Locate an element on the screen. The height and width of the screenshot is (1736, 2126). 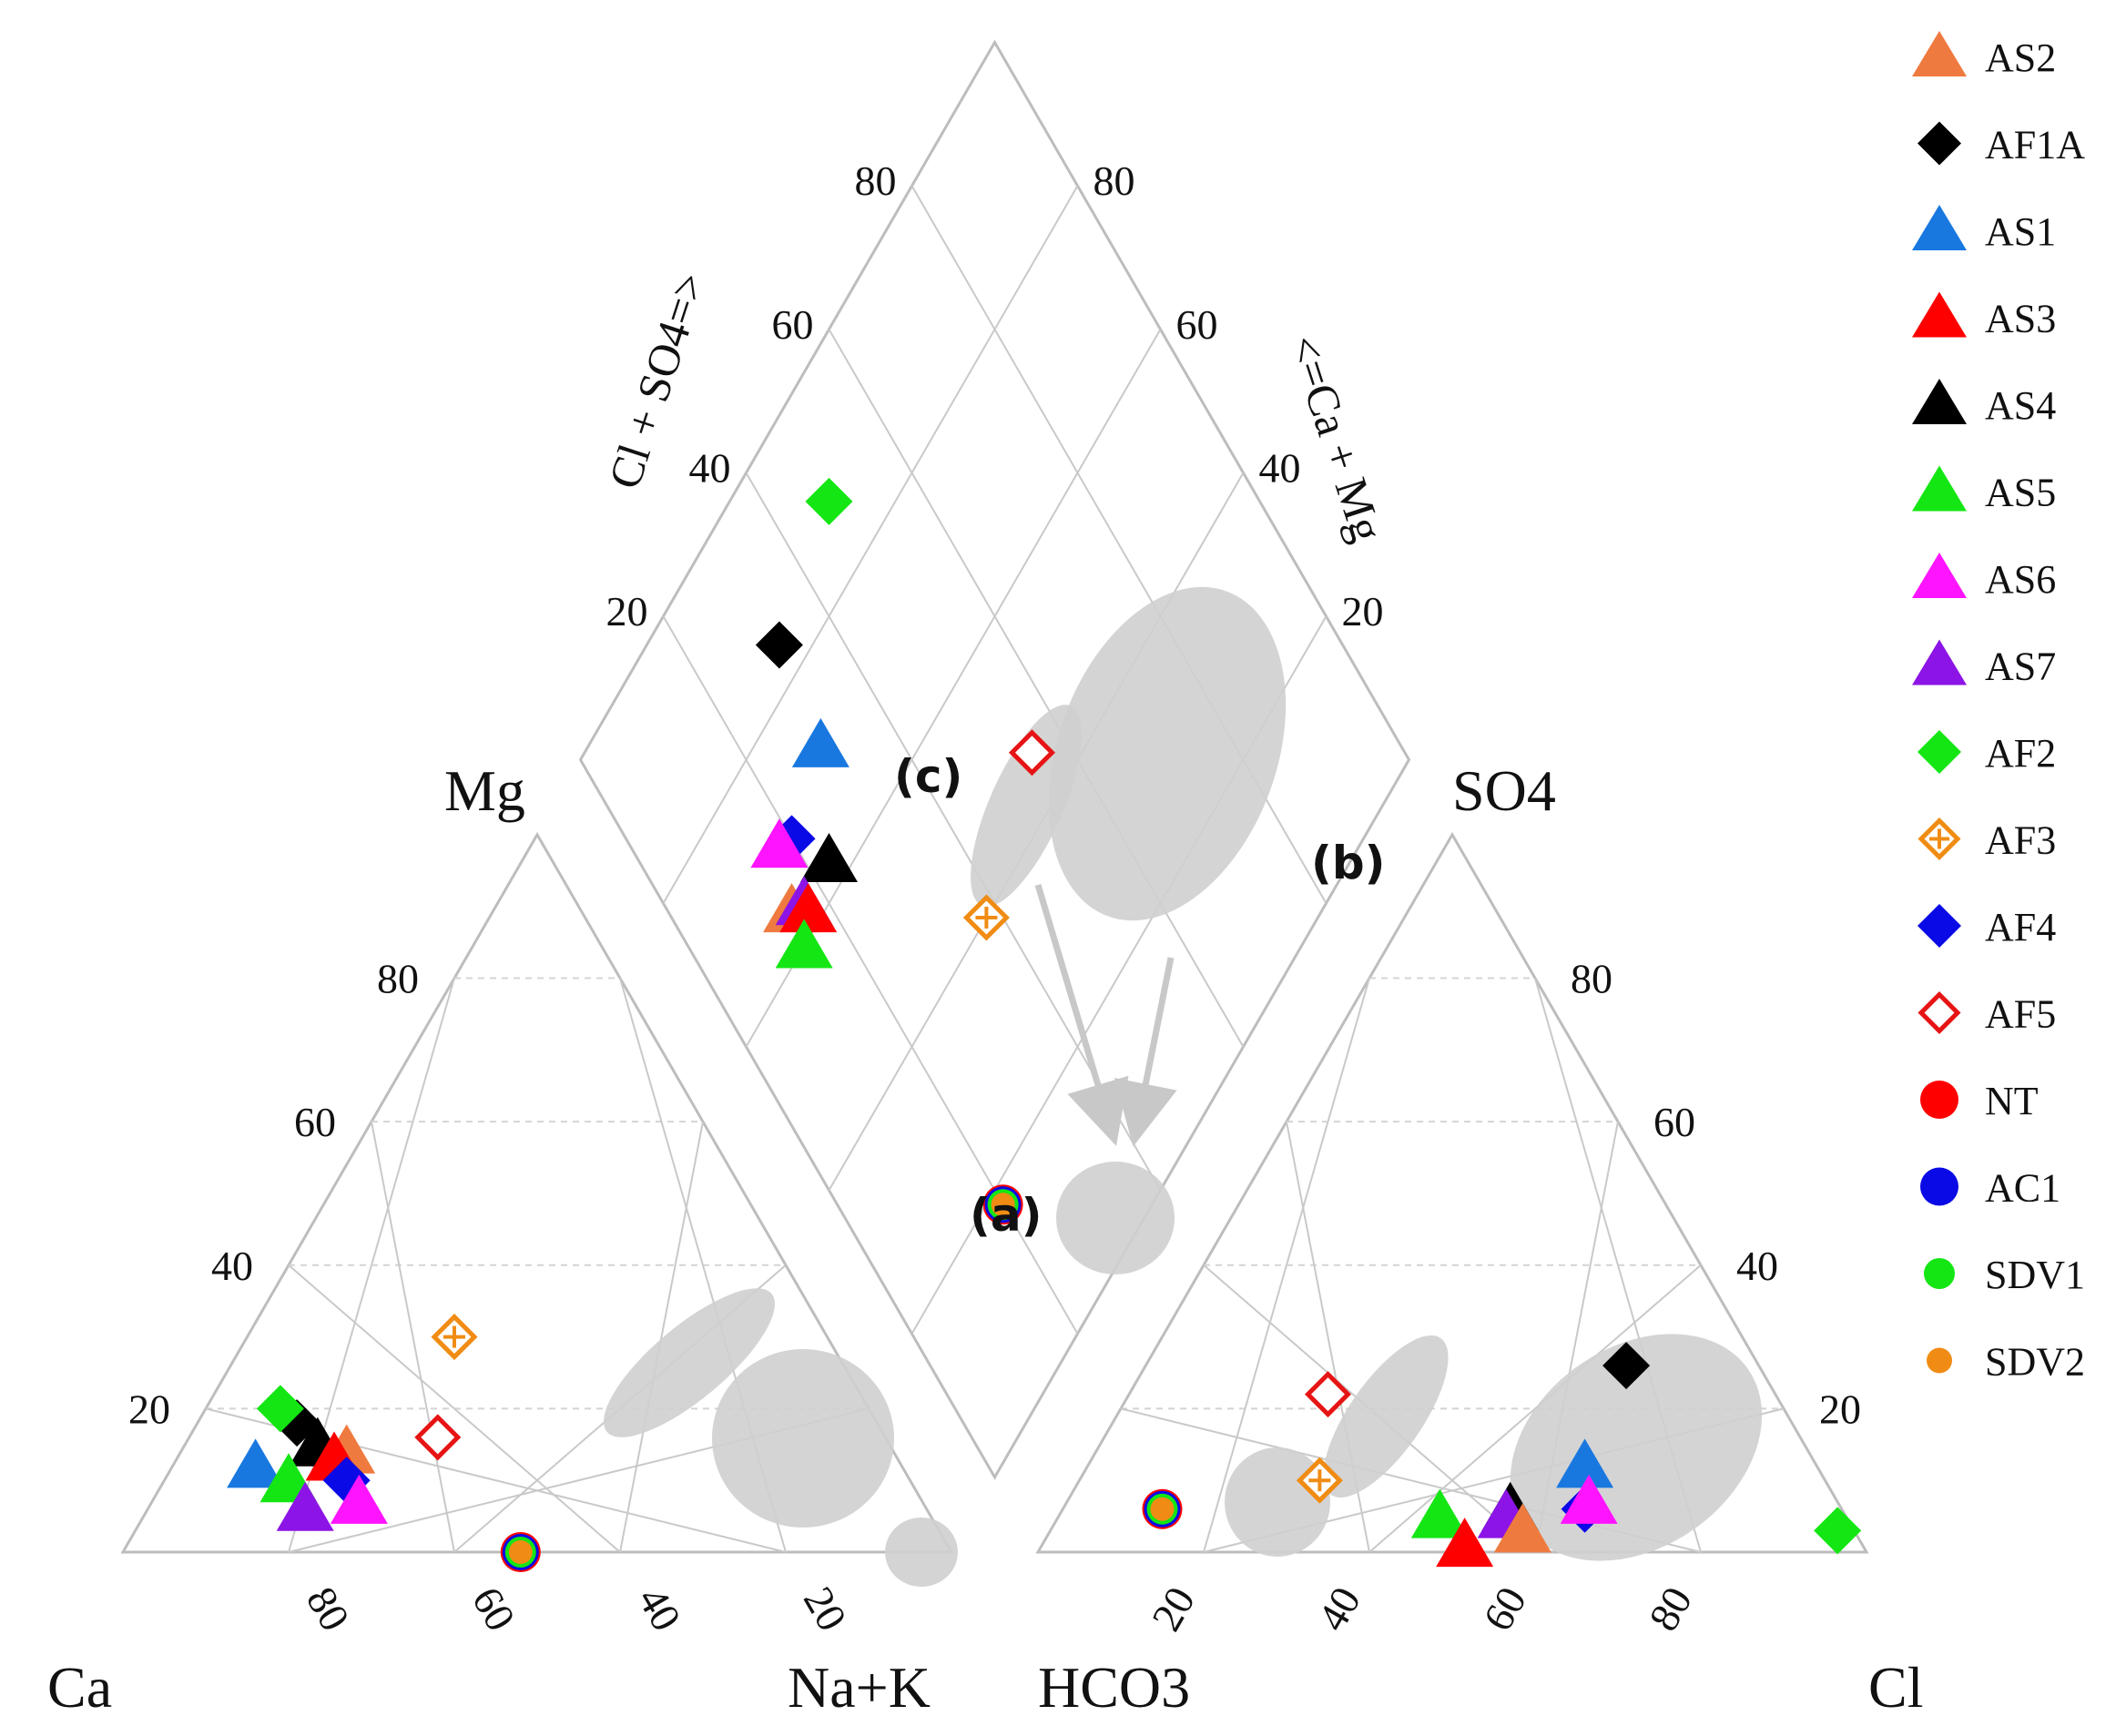
cation-point-as6 is located at coordinates (359, 1499).